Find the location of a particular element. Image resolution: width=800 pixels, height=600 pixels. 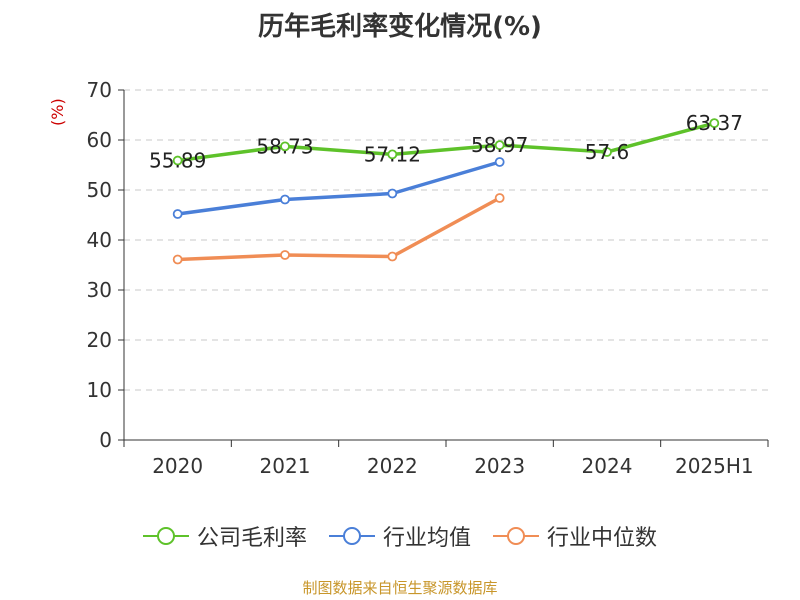

data-label: 58.73 is located at coordinates (284, 146).